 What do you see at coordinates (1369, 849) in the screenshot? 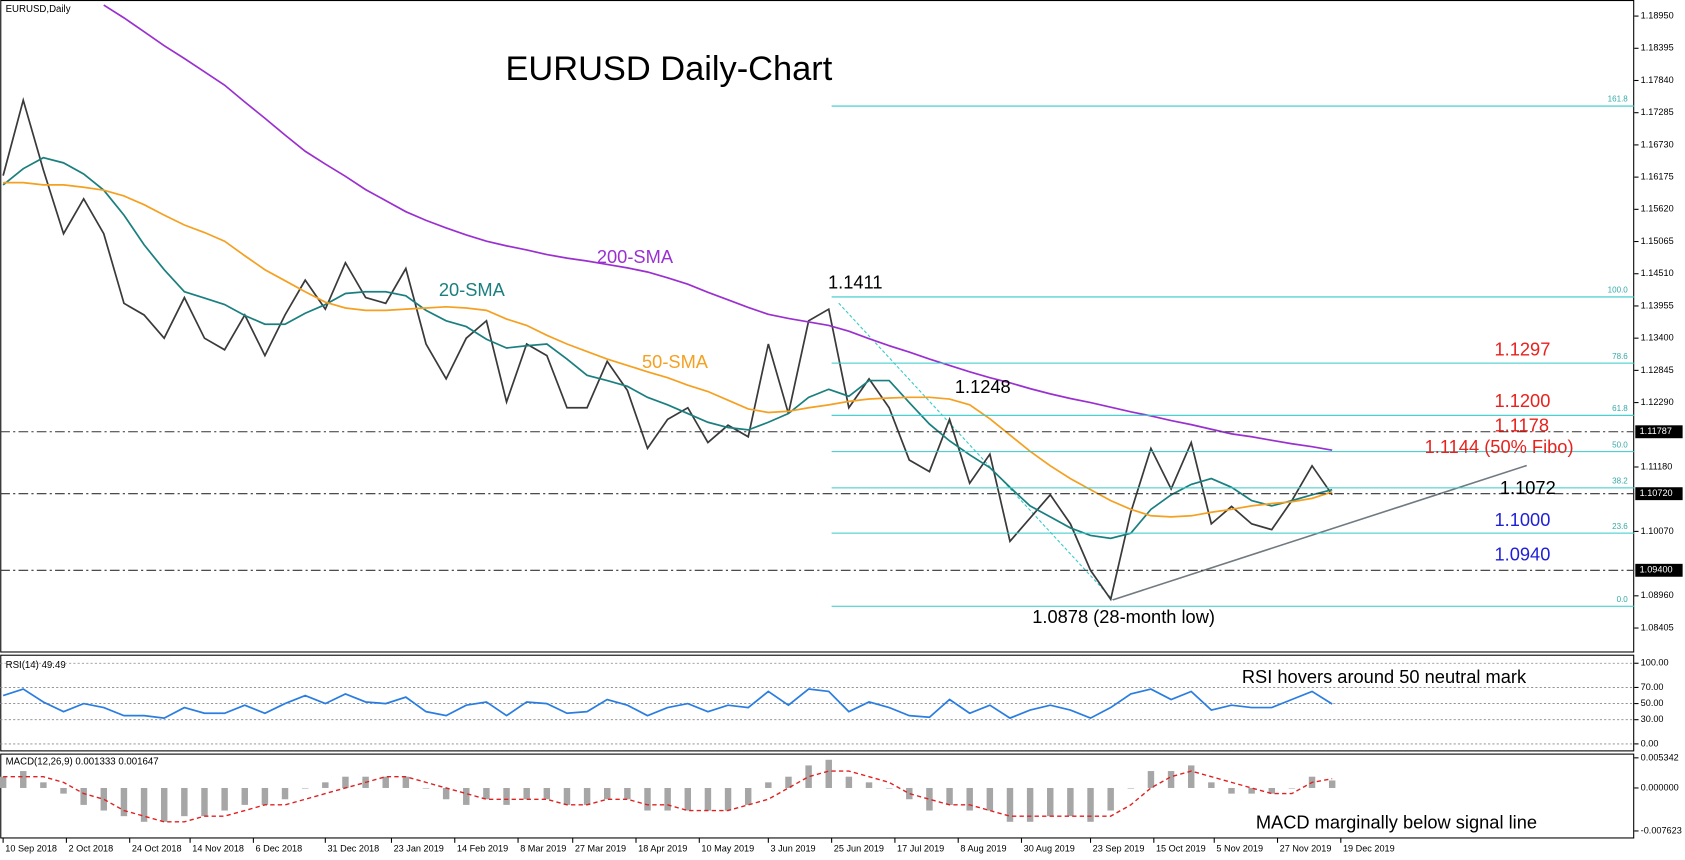
I see `x-tick-label: 19 Dec 2019` at bounding box center [1369, 849].